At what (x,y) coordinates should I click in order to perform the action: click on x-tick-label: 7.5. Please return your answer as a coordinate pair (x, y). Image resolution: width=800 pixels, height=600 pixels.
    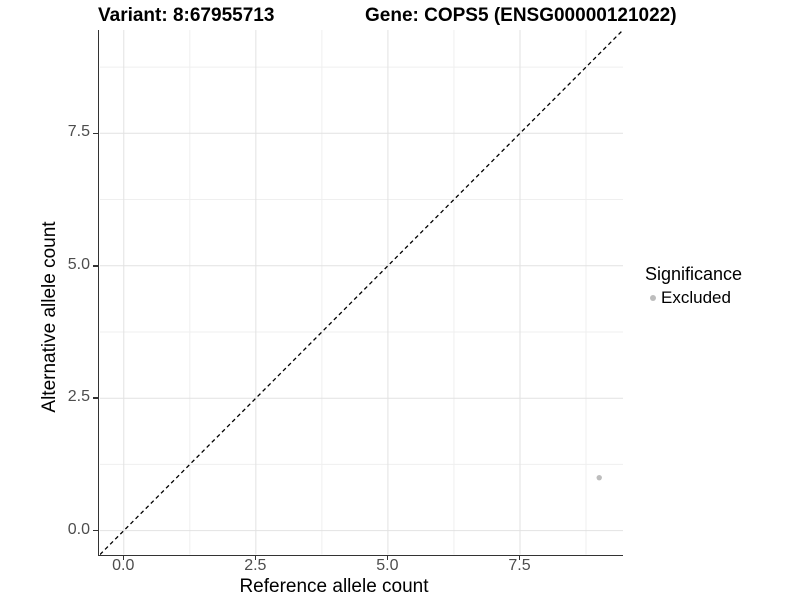
    Looking at the image, I should click on (519, 565).